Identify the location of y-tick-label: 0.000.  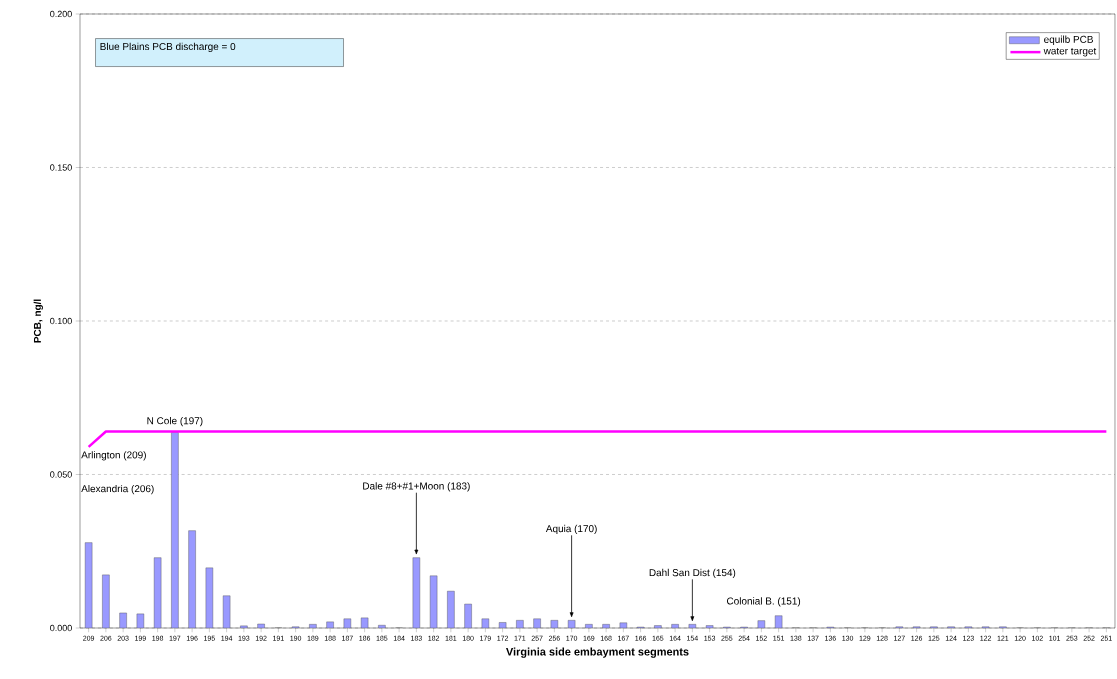
(61, 628).